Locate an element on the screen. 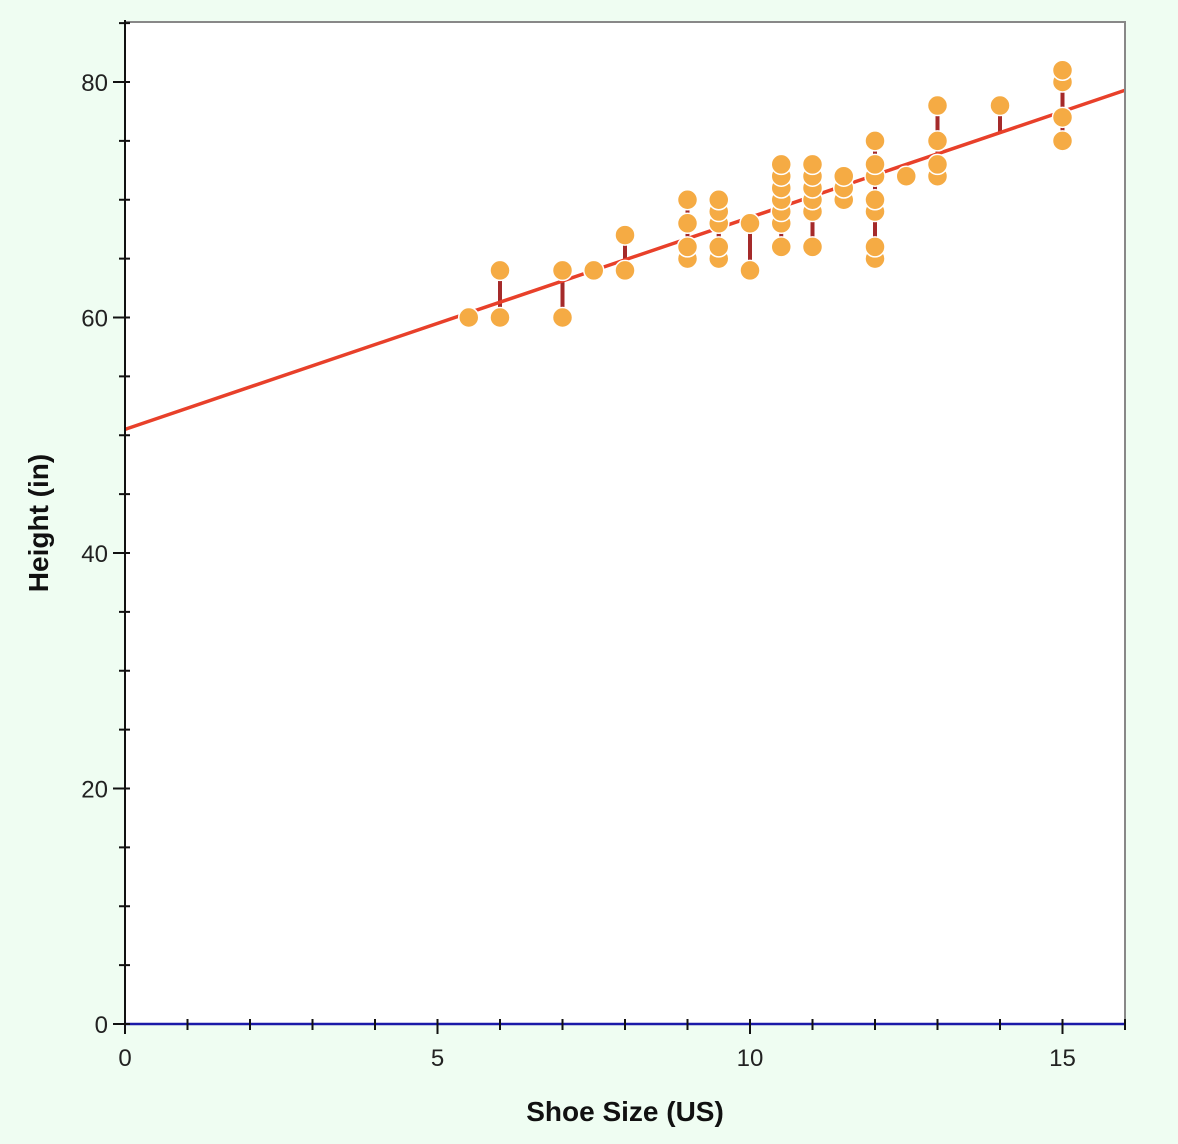 The height and width of the screenshot is (1144, 1178). x-tick-label: 0 is located at coordinates (124, 1058).